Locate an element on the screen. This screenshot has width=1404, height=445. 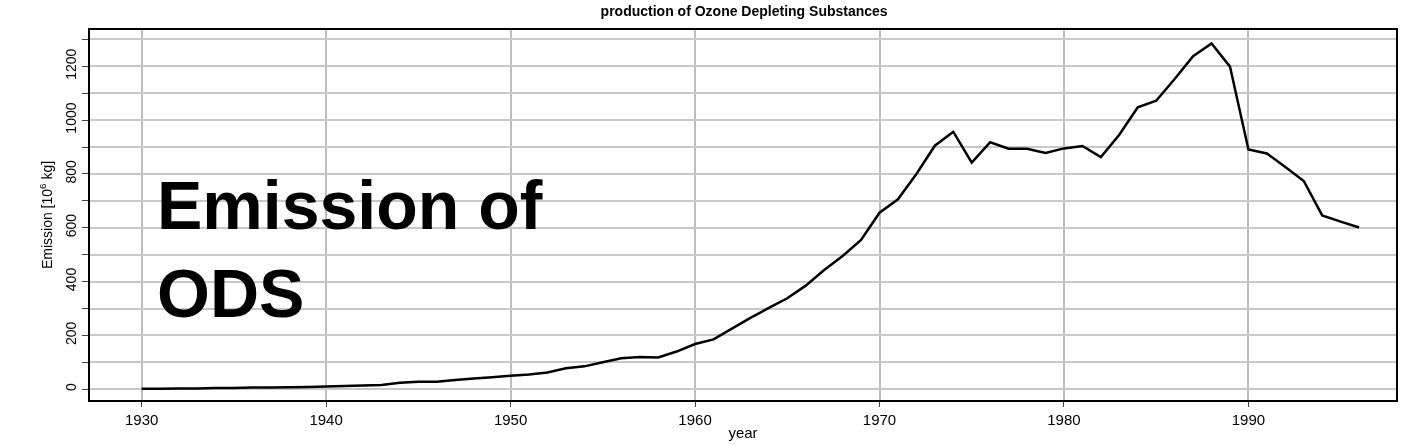
x-tick-label: 1960 is located at coordinates (695, 419).